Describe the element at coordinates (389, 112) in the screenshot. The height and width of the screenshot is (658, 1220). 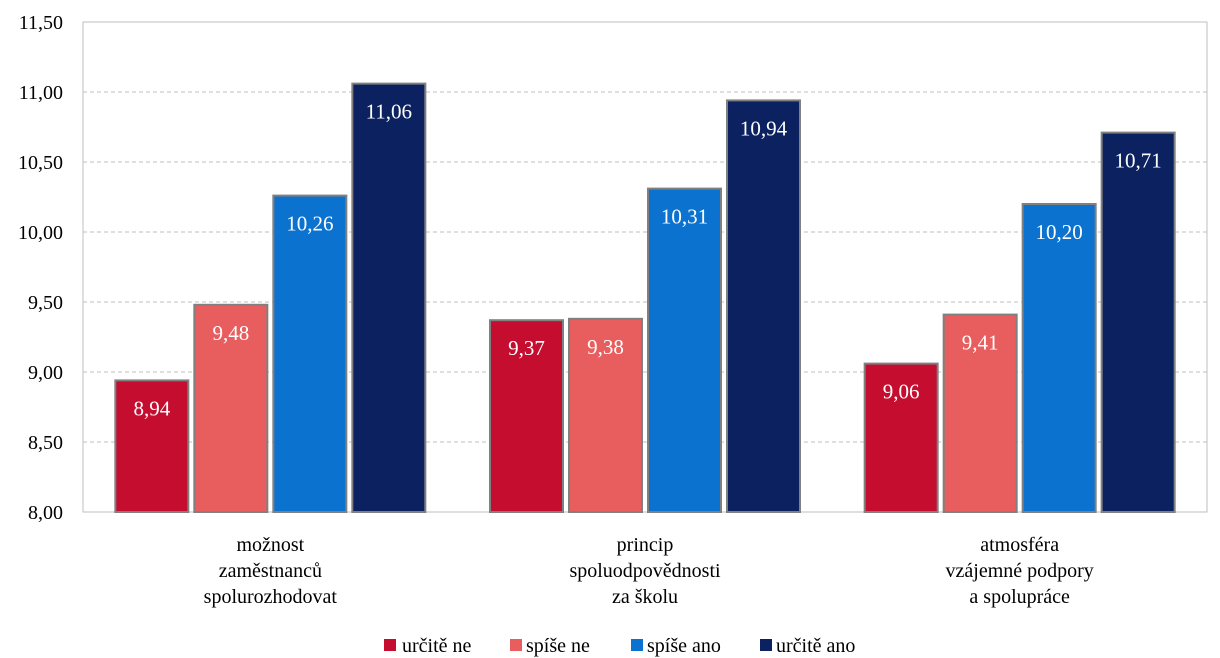
I see `data-label: 11,06` at that location.